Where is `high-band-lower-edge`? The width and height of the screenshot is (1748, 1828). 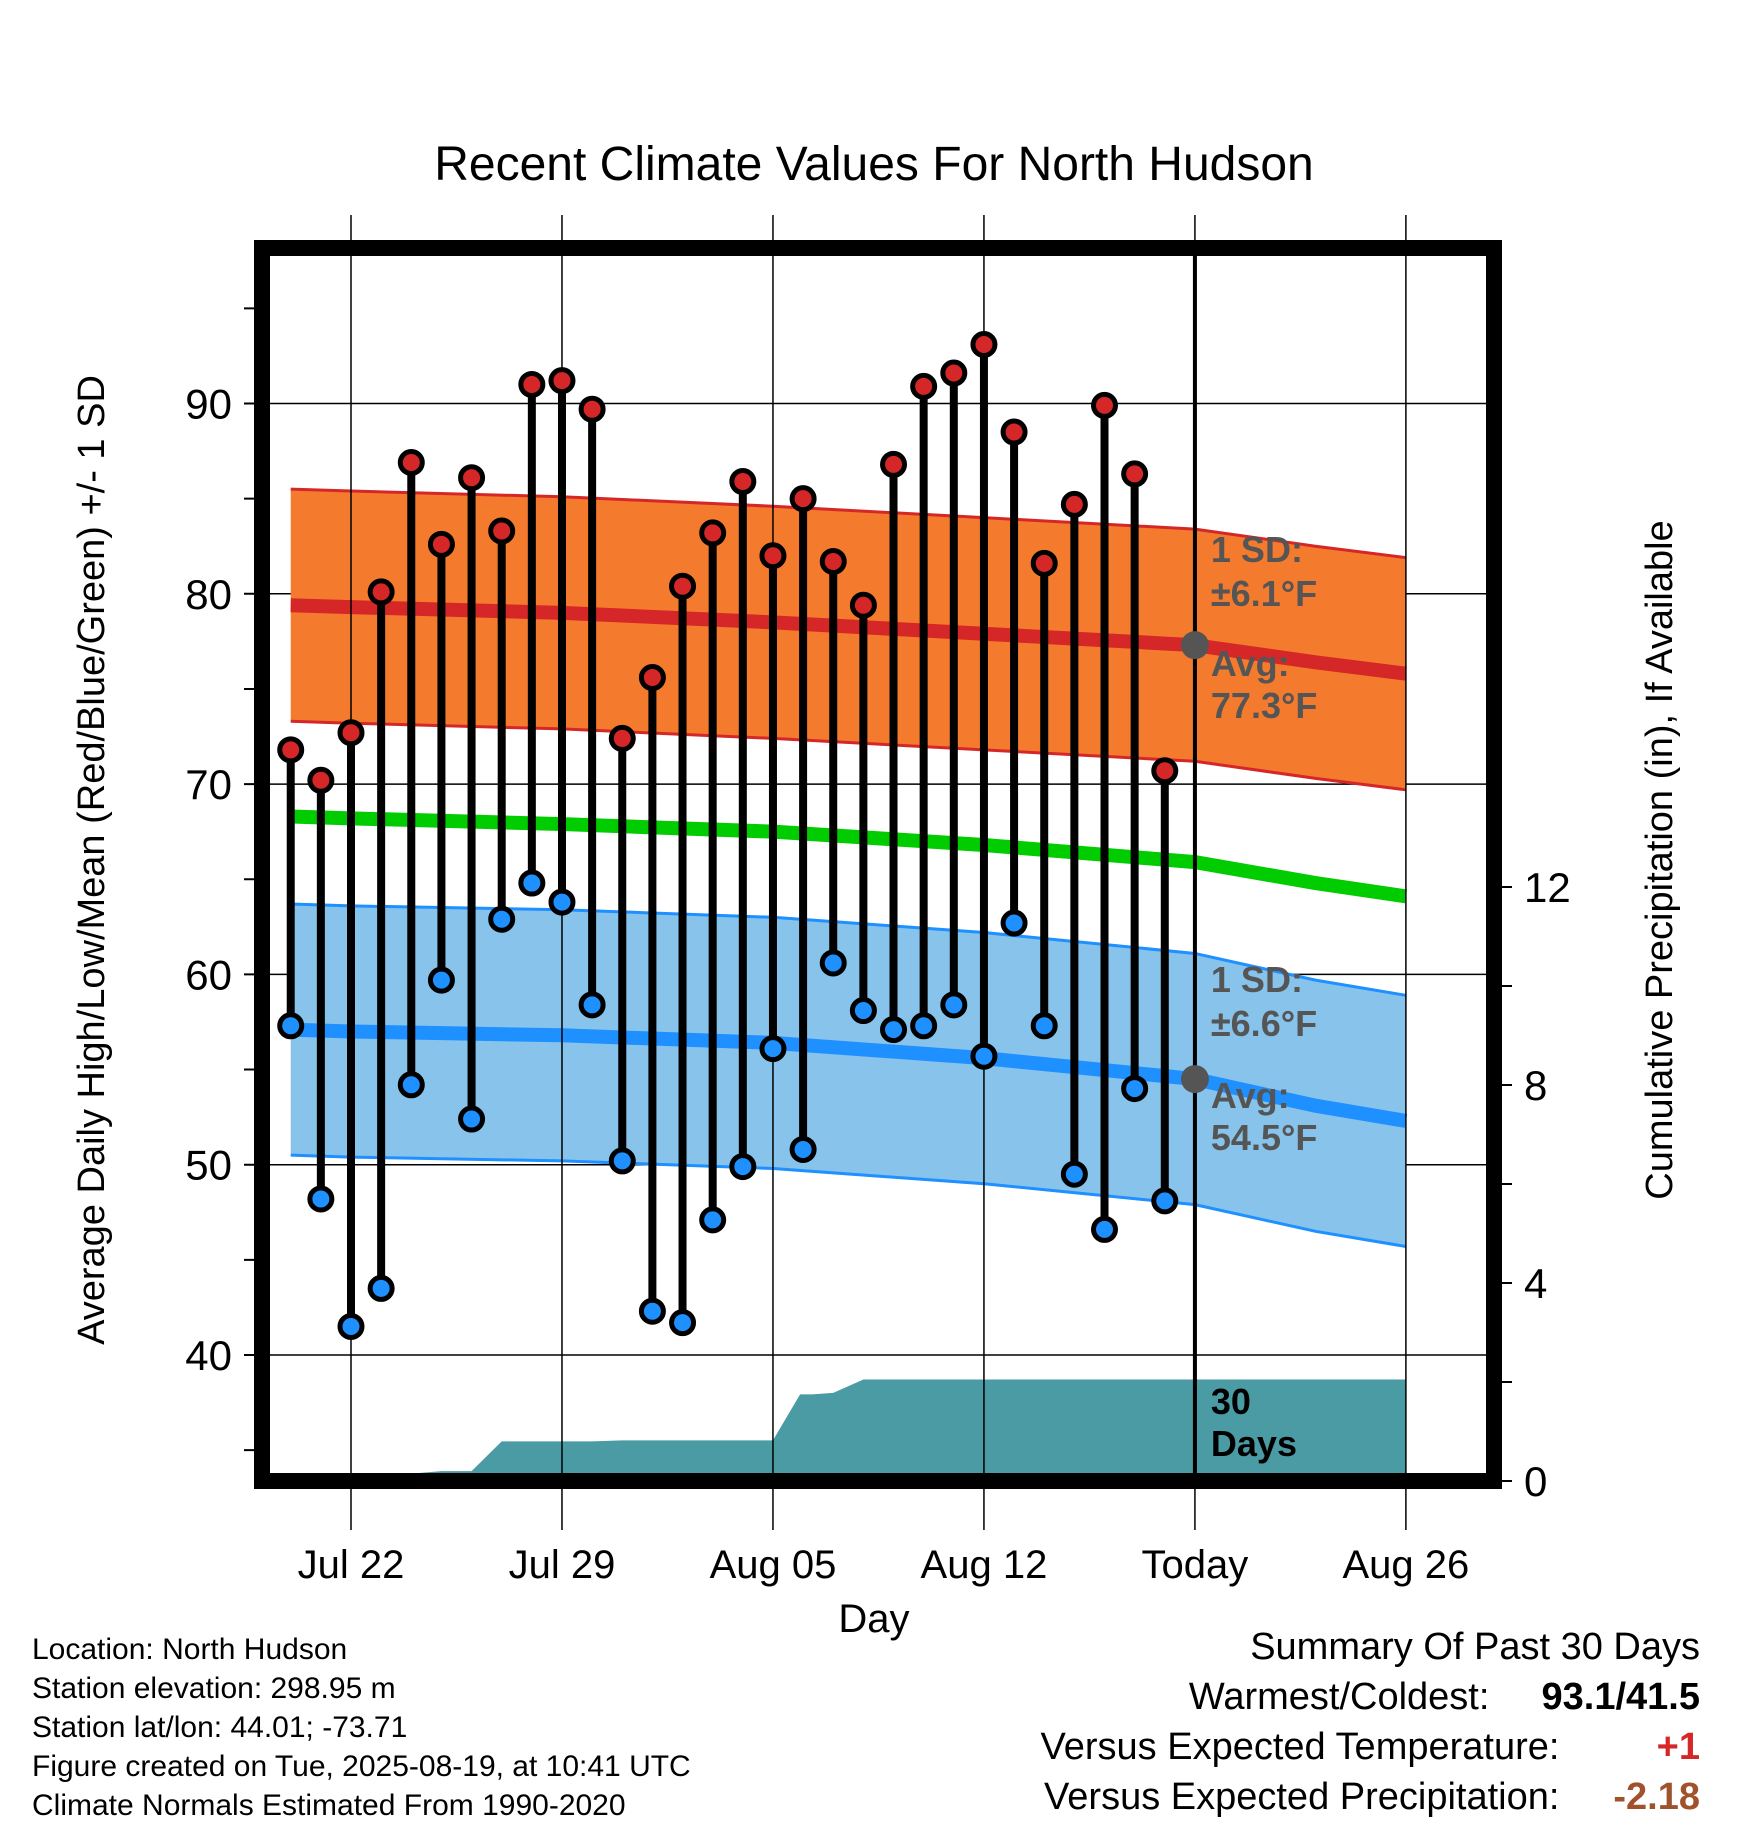 high-band-lower-edge is located at coordinates (848, 755).